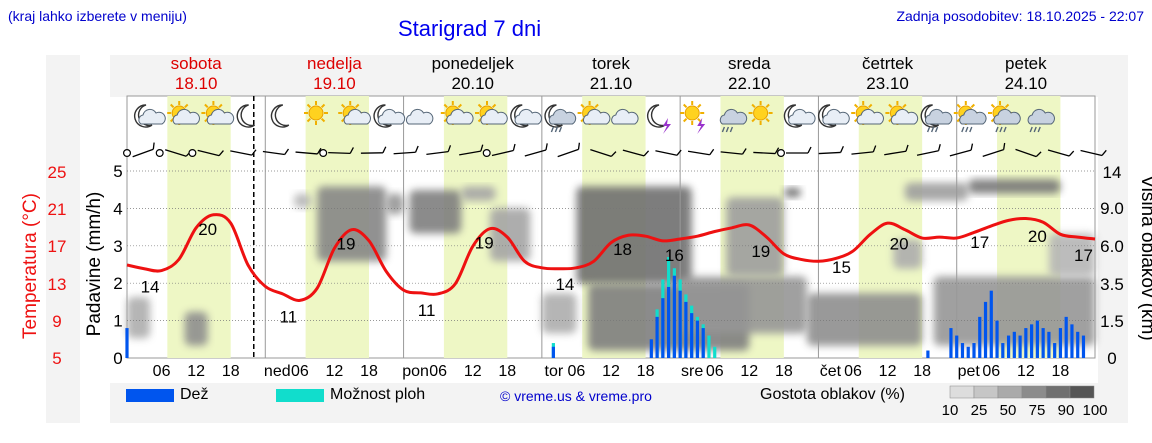  Describe the element at coordinates (576, 396) in the screenshot. I see `copyright-link: © vreme.us & vreme.pro` at that location.